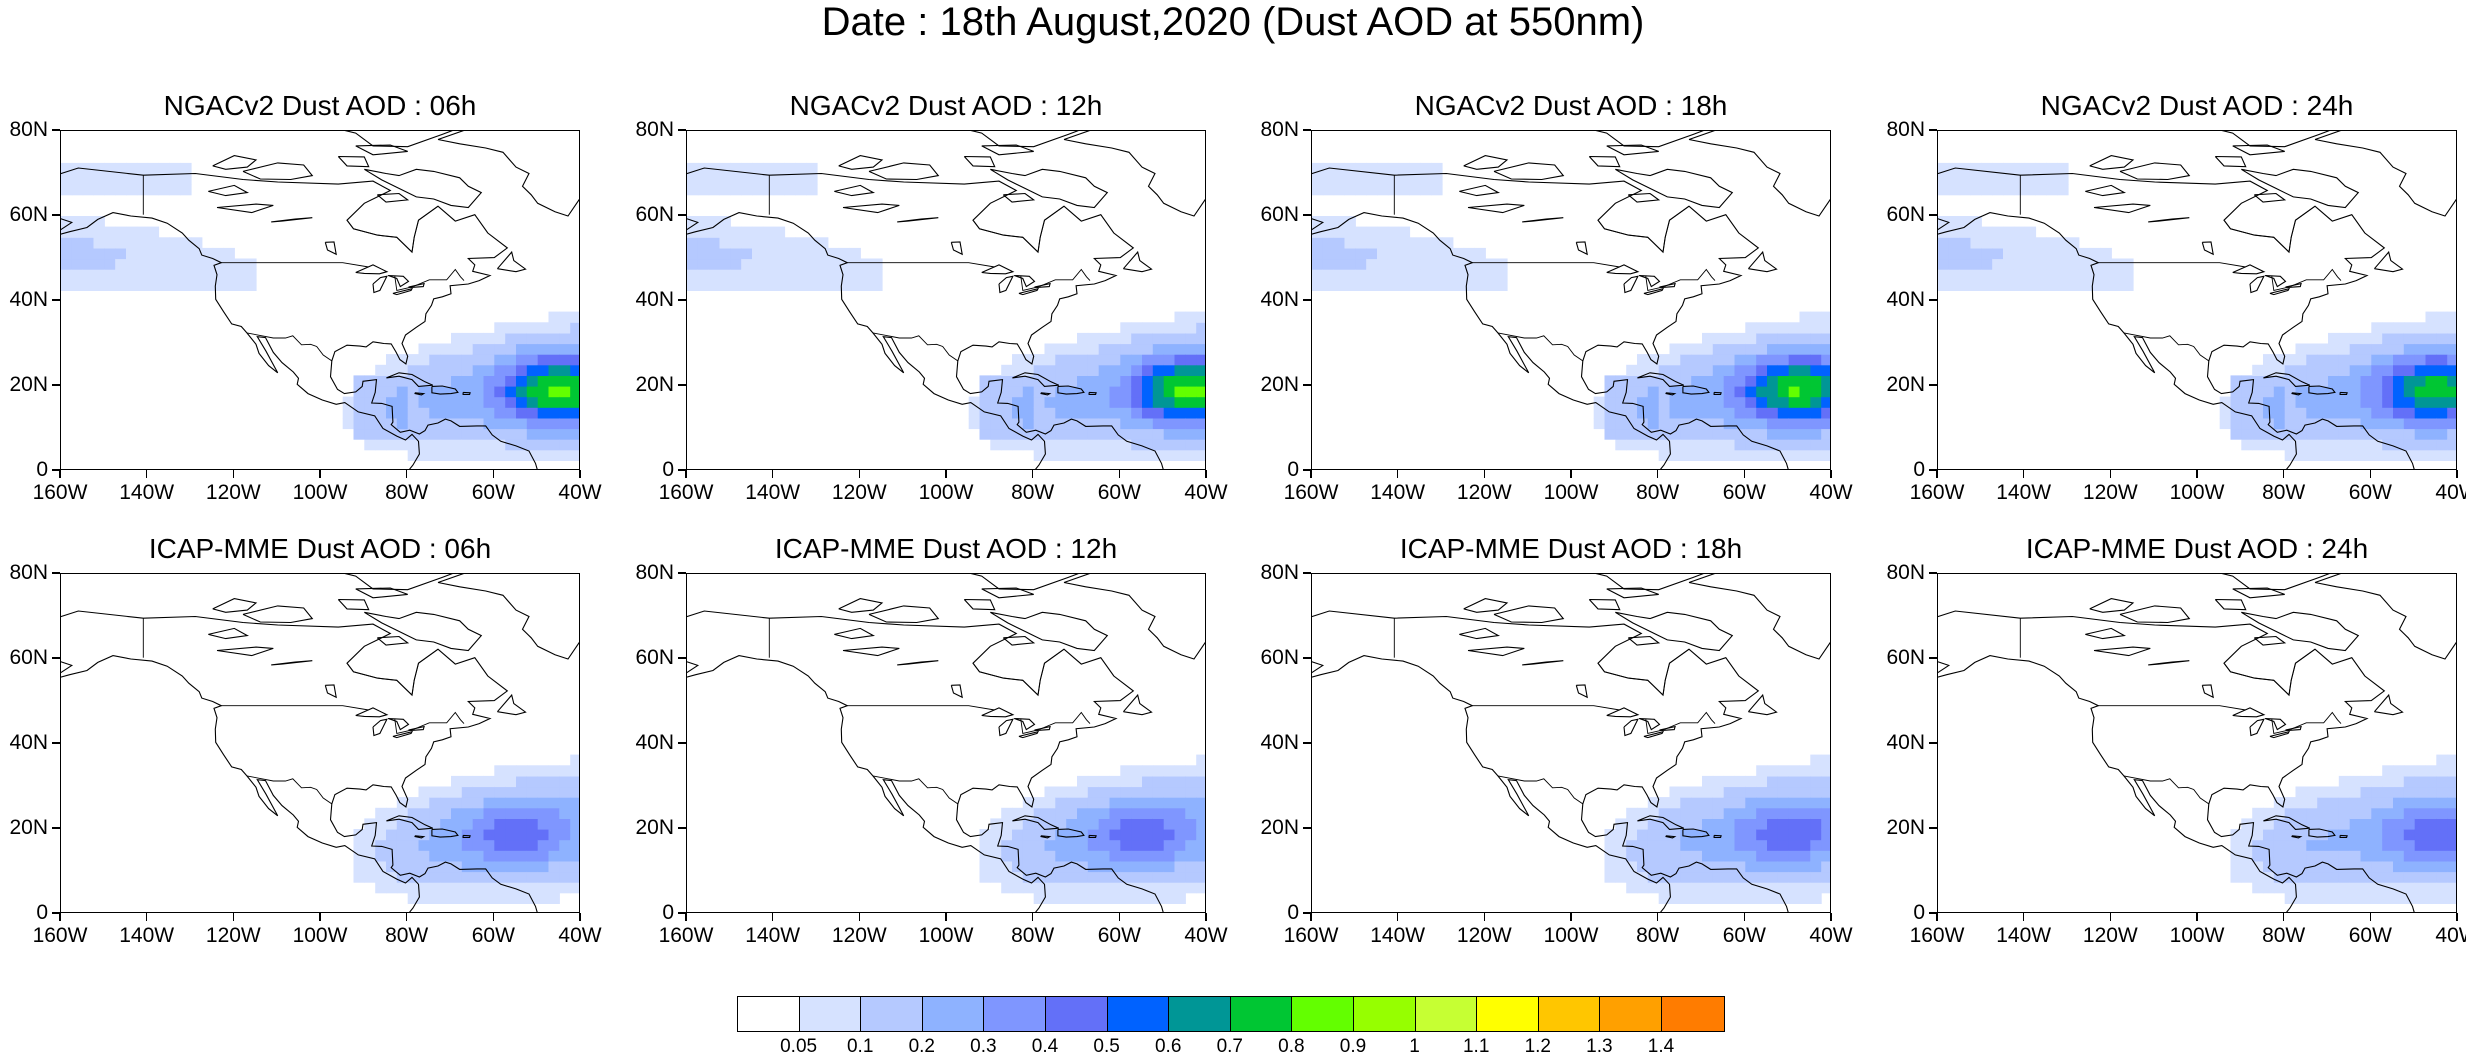 The image size is (2466, 1058). Describe the element at coordinates (28, 657) in the screenshot. I see `lat-tick-label: 60N` at that location.